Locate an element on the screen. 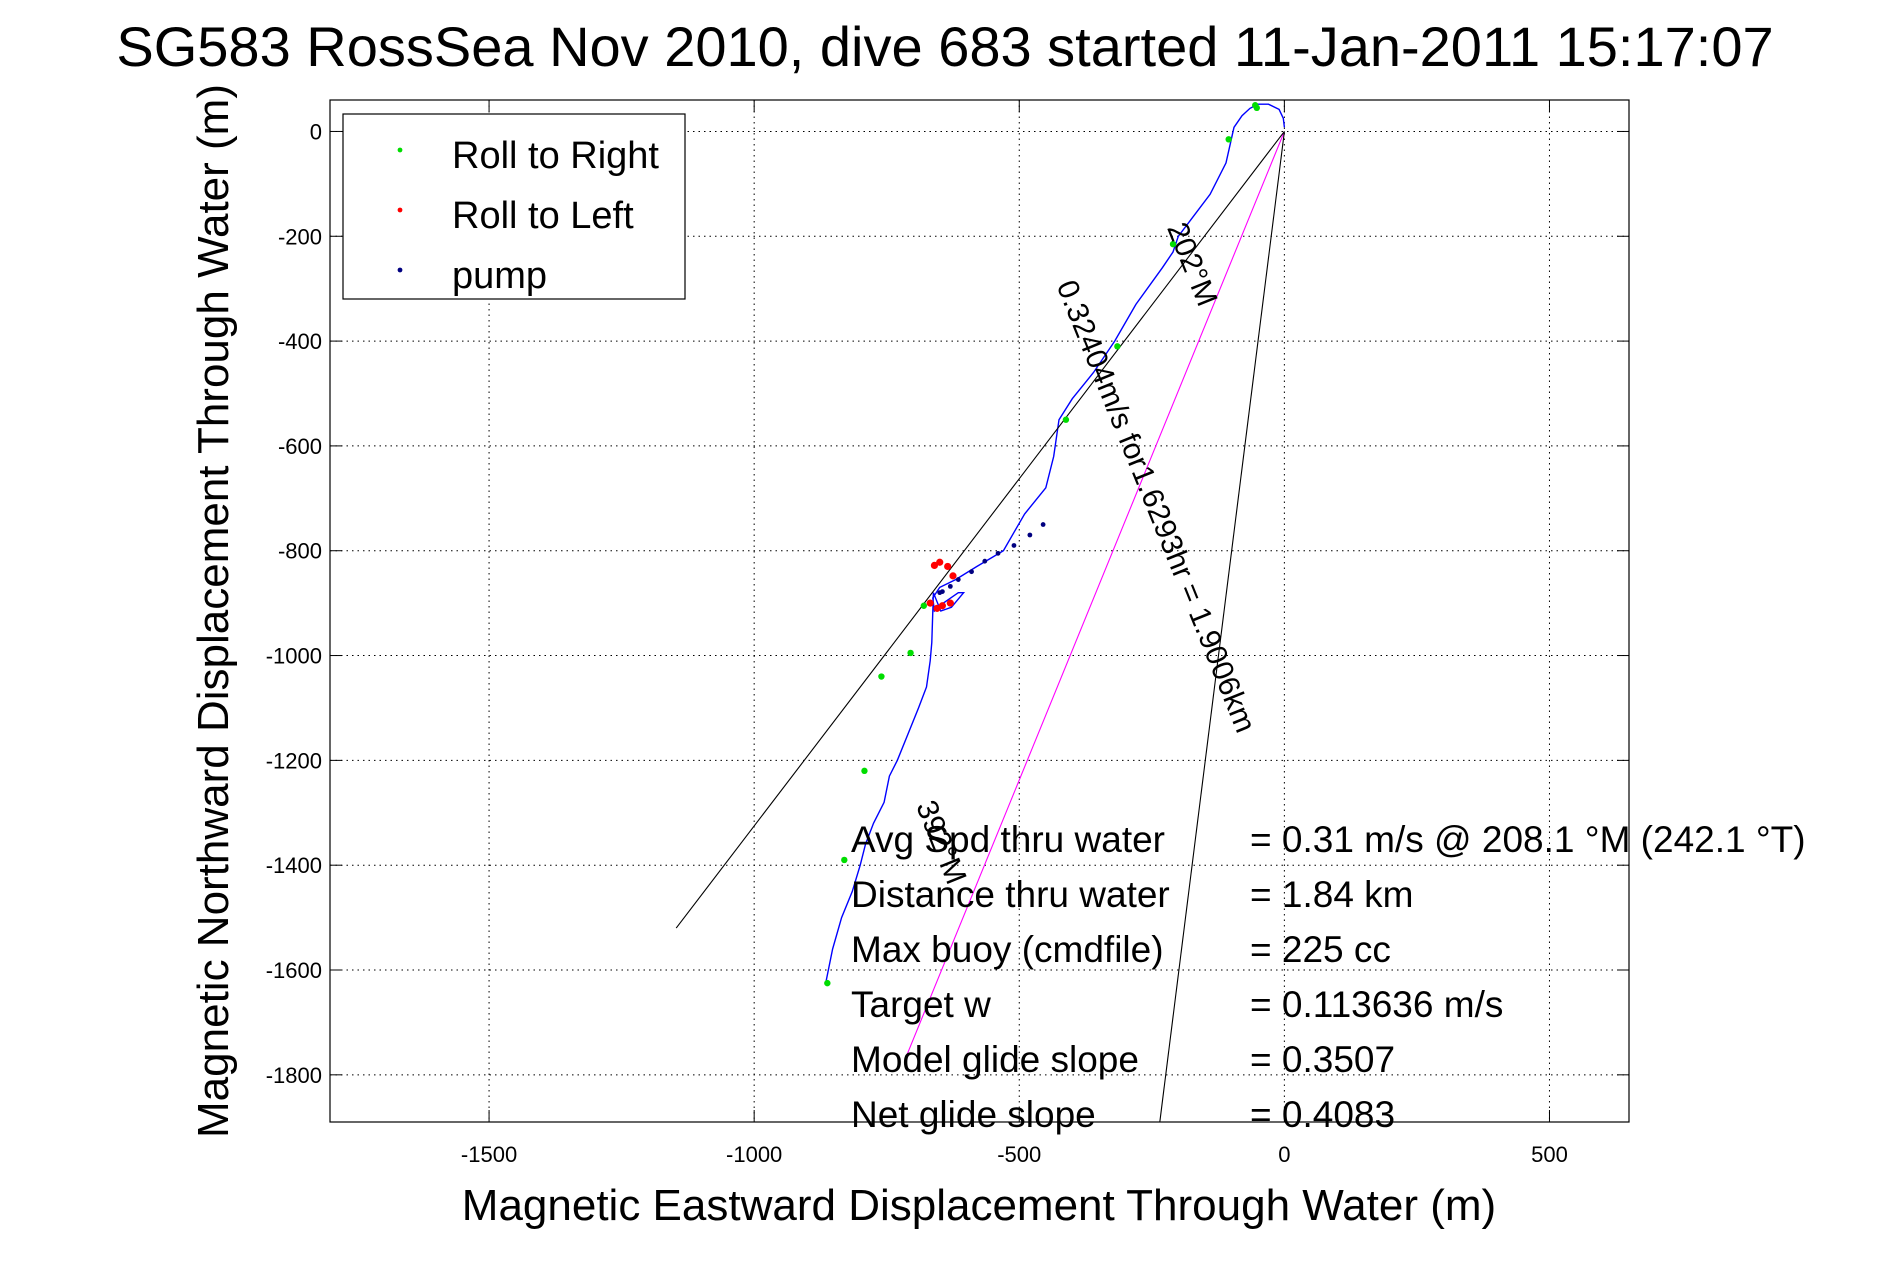  legend: Roll to Right Roll to Left pump is located at coordinates (514, 206).